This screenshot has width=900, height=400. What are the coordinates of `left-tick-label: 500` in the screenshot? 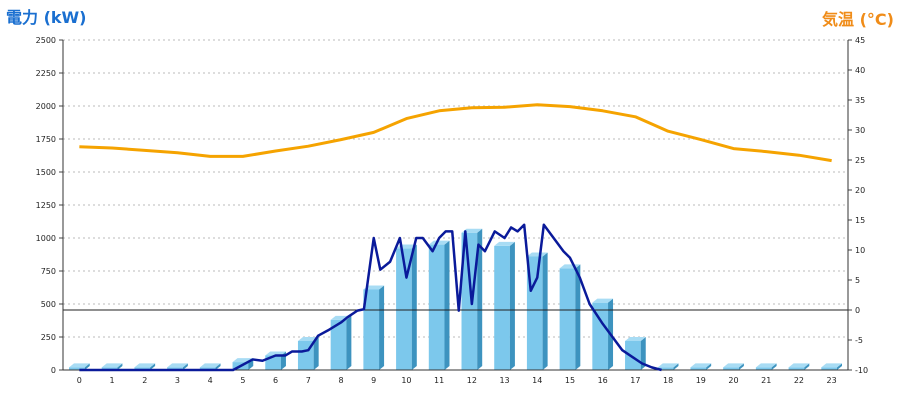 It's located at (48, 304).